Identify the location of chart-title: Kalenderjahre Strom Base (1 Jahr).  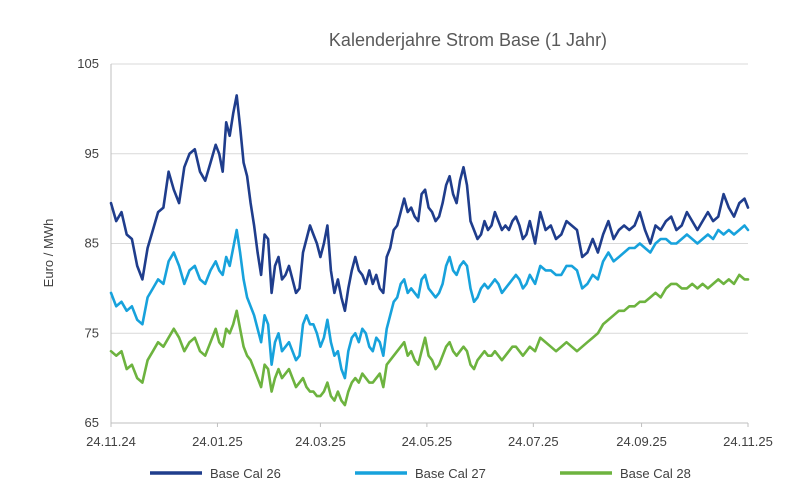
(468, 40).